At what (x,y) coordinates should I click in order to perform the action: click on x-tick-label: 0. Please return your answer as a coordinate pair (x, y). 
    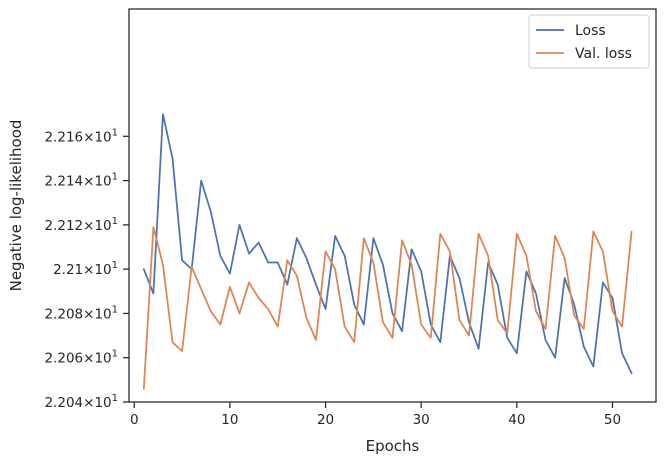
    Looking at the image, I should click on (134, 420).